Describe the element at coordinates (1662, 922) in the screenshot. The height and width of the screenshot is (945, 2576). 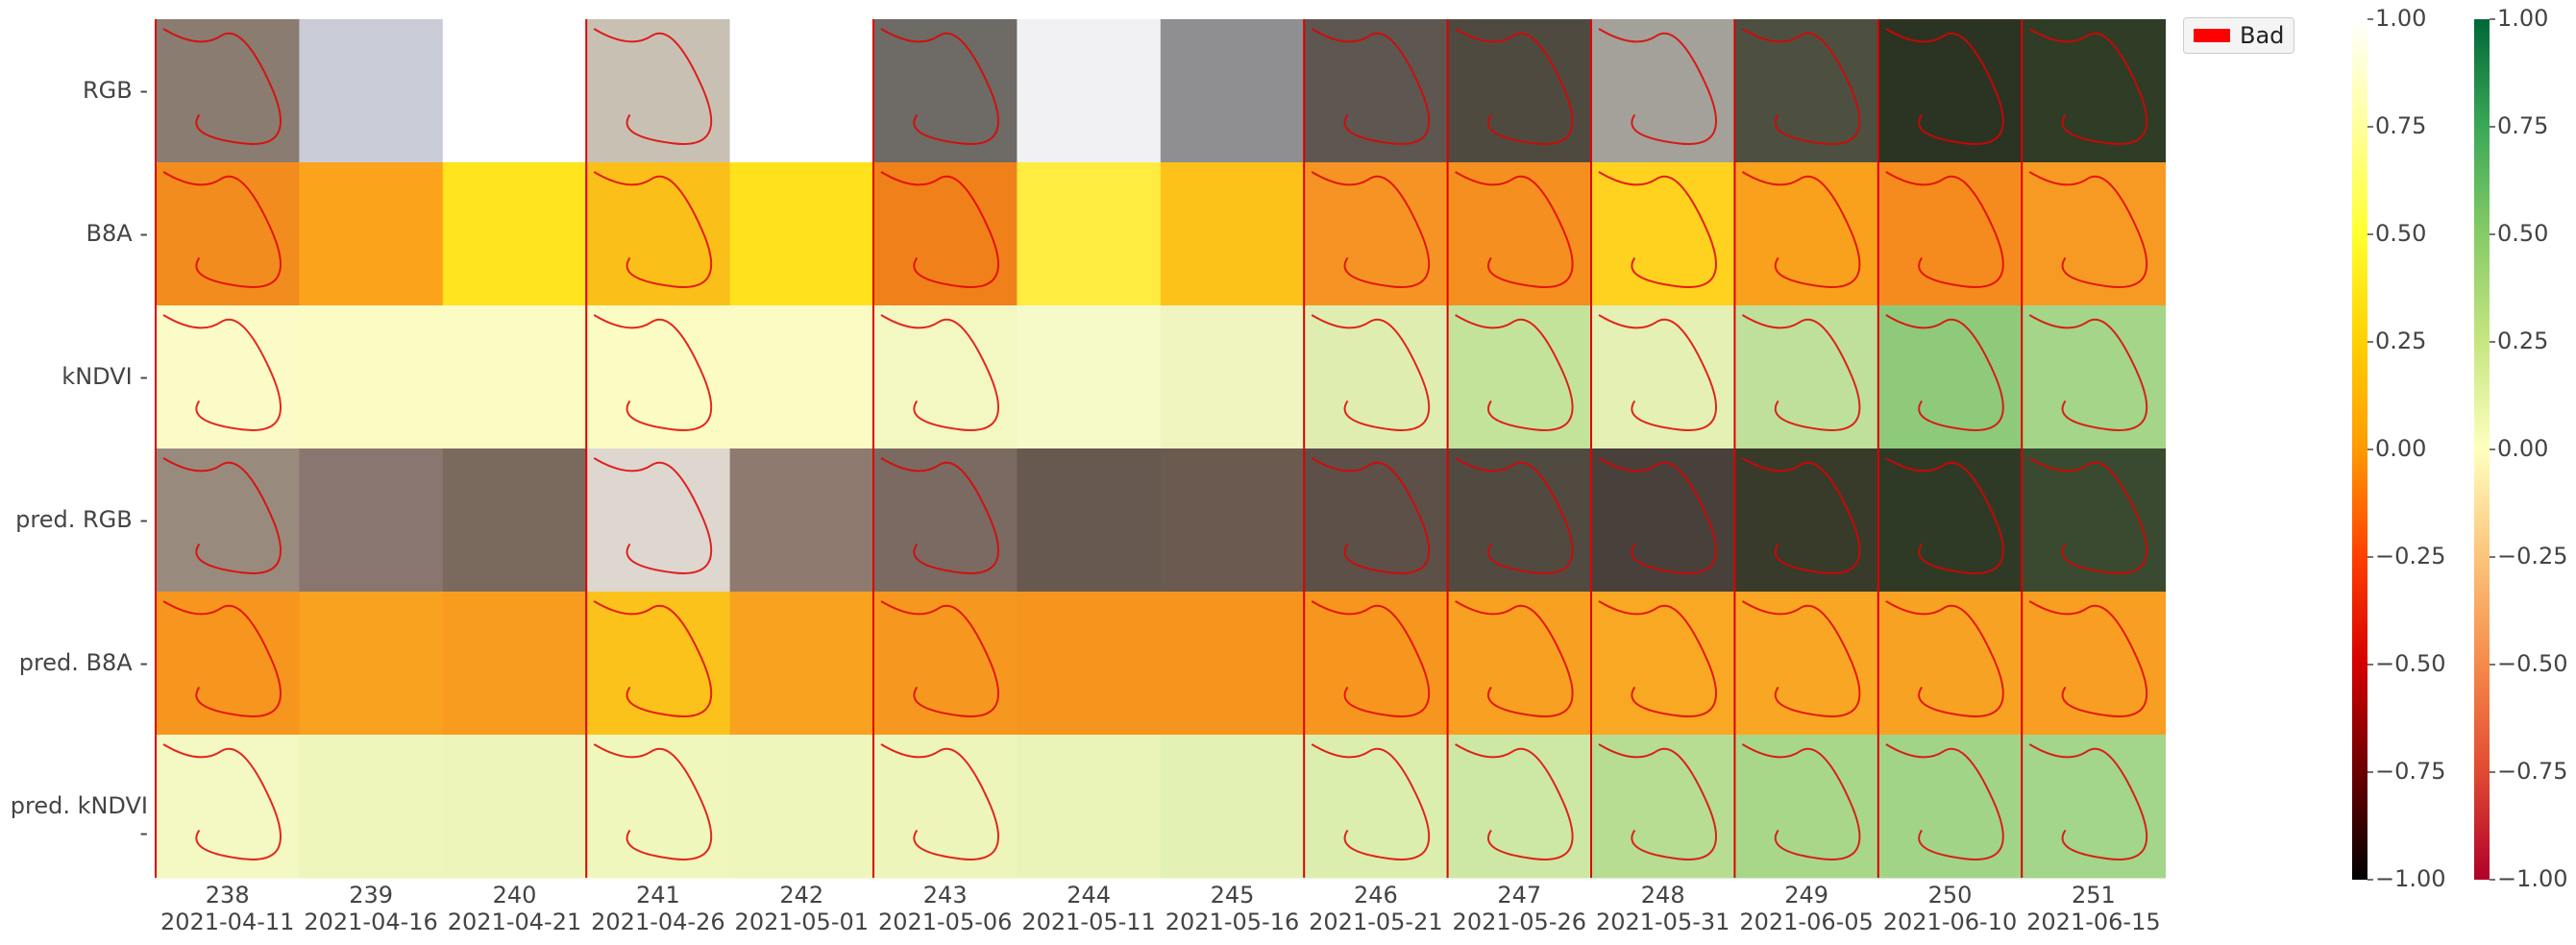
I see `column-date: 2021-05-31` at that location.